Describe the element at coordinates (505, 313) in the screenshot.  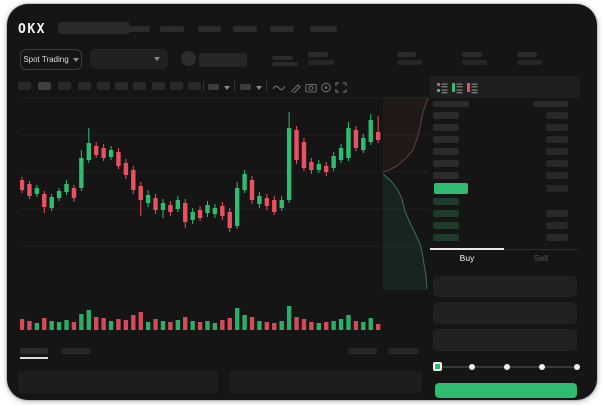
I see `amount-input` at that location.